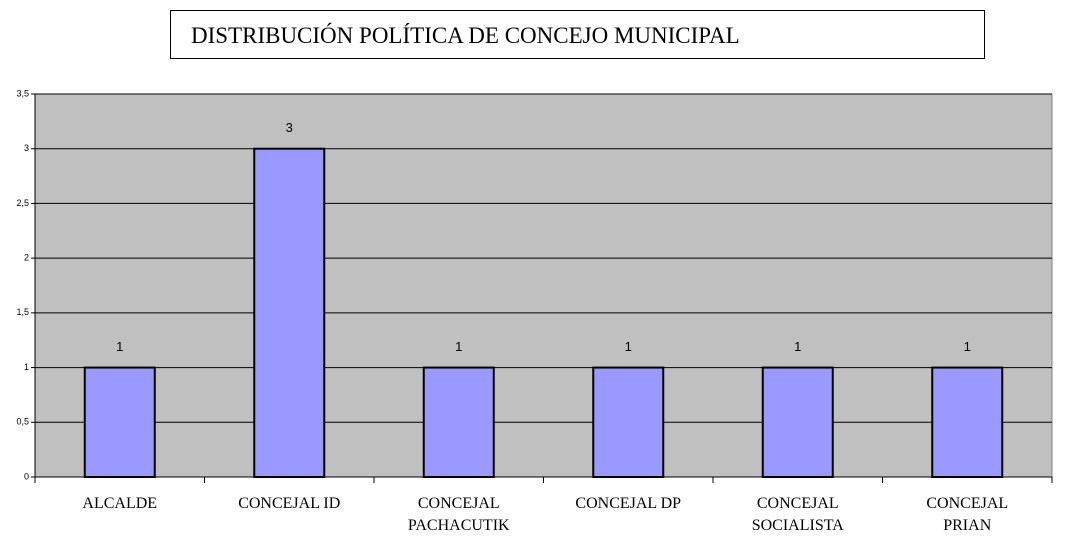 The height and width of the screenshot is (542, 1068). What do you see at coordinates (289, 127) in the screenshot?
I see `data-label: 3` at bounding box center [289, 127].